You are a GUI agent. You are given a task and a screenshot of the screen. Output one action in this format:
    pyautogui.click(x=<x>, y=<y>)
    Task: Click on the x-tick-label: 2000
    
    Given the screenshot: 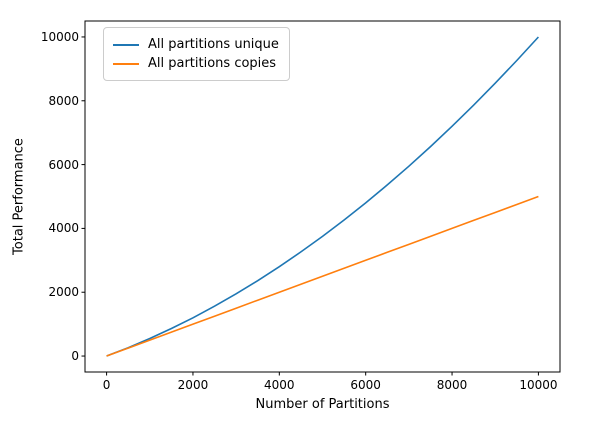 What is the action you would take?
    pyautogui.click(x=193, y=385)
    